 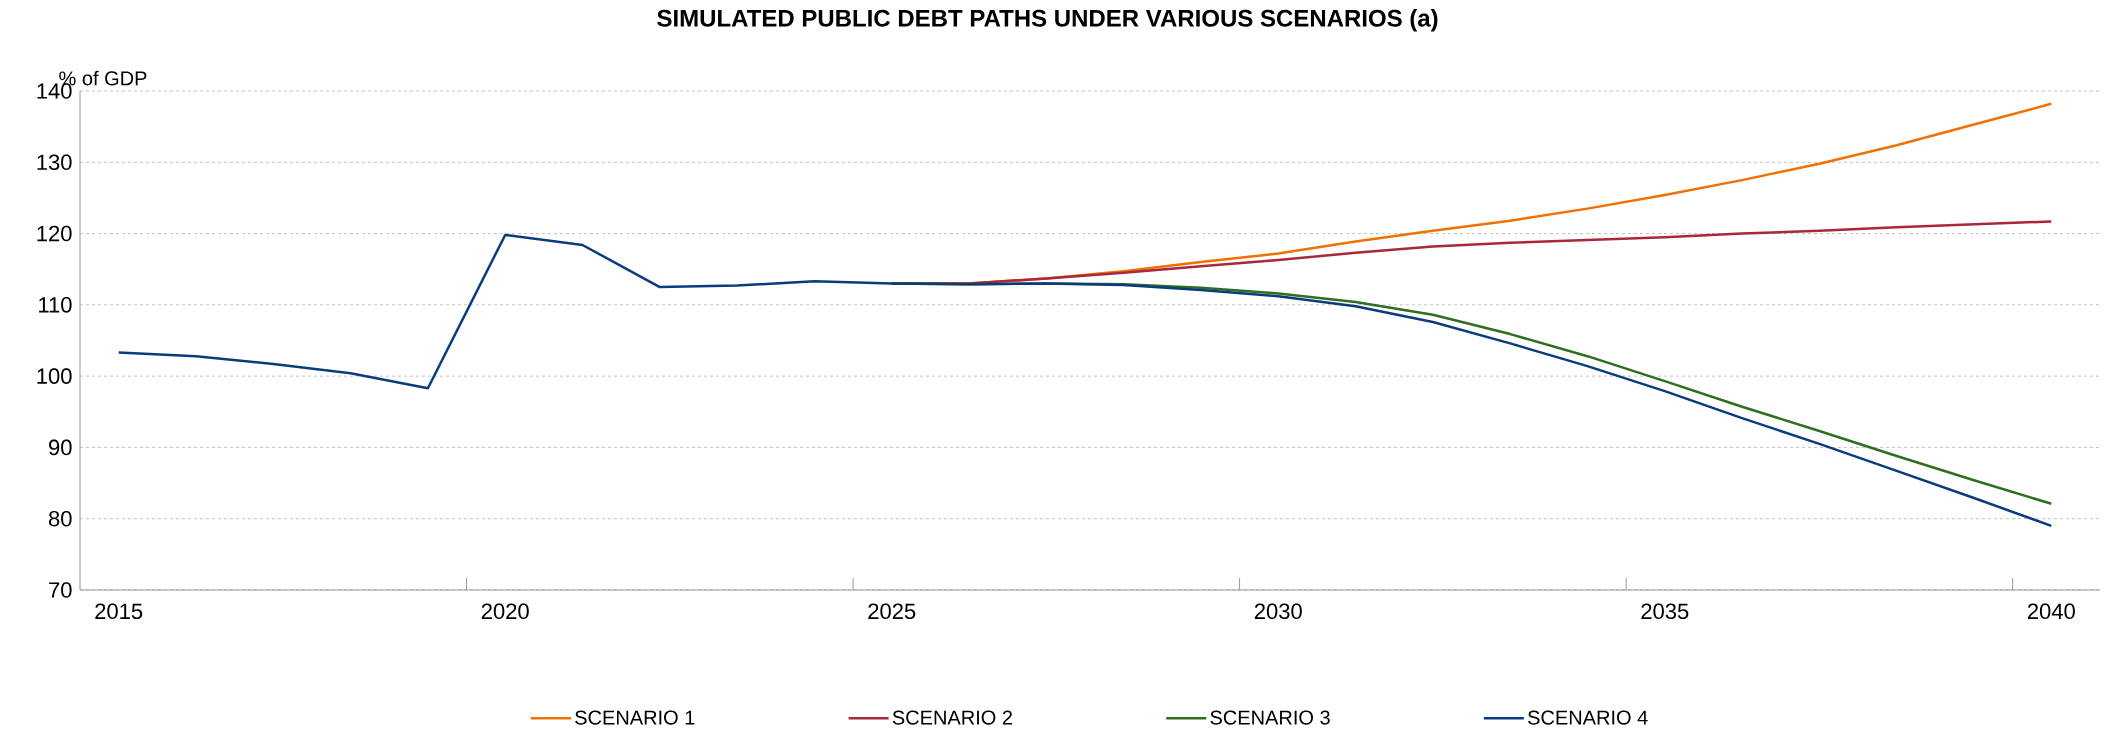 What do you see at coordinates (119, 611) in the screenshot?
I see `x-tick-label: 2015` at bounding box center [119, 611].